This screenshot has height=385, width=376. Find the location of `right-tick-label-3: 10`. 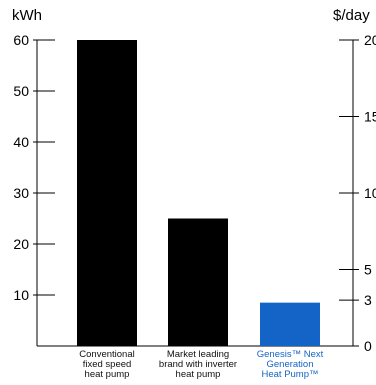

right-tick-label-3: 10 is located at coordinates (370, 193).